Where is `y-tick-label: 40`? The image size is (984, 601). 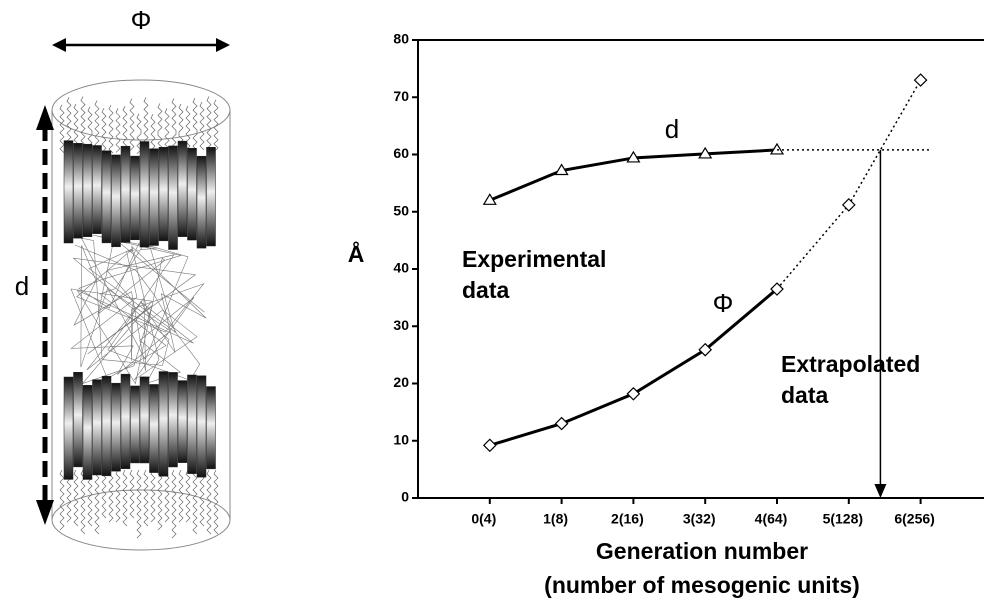
y-tick-label: 40 is located at coordinates (401, 268).